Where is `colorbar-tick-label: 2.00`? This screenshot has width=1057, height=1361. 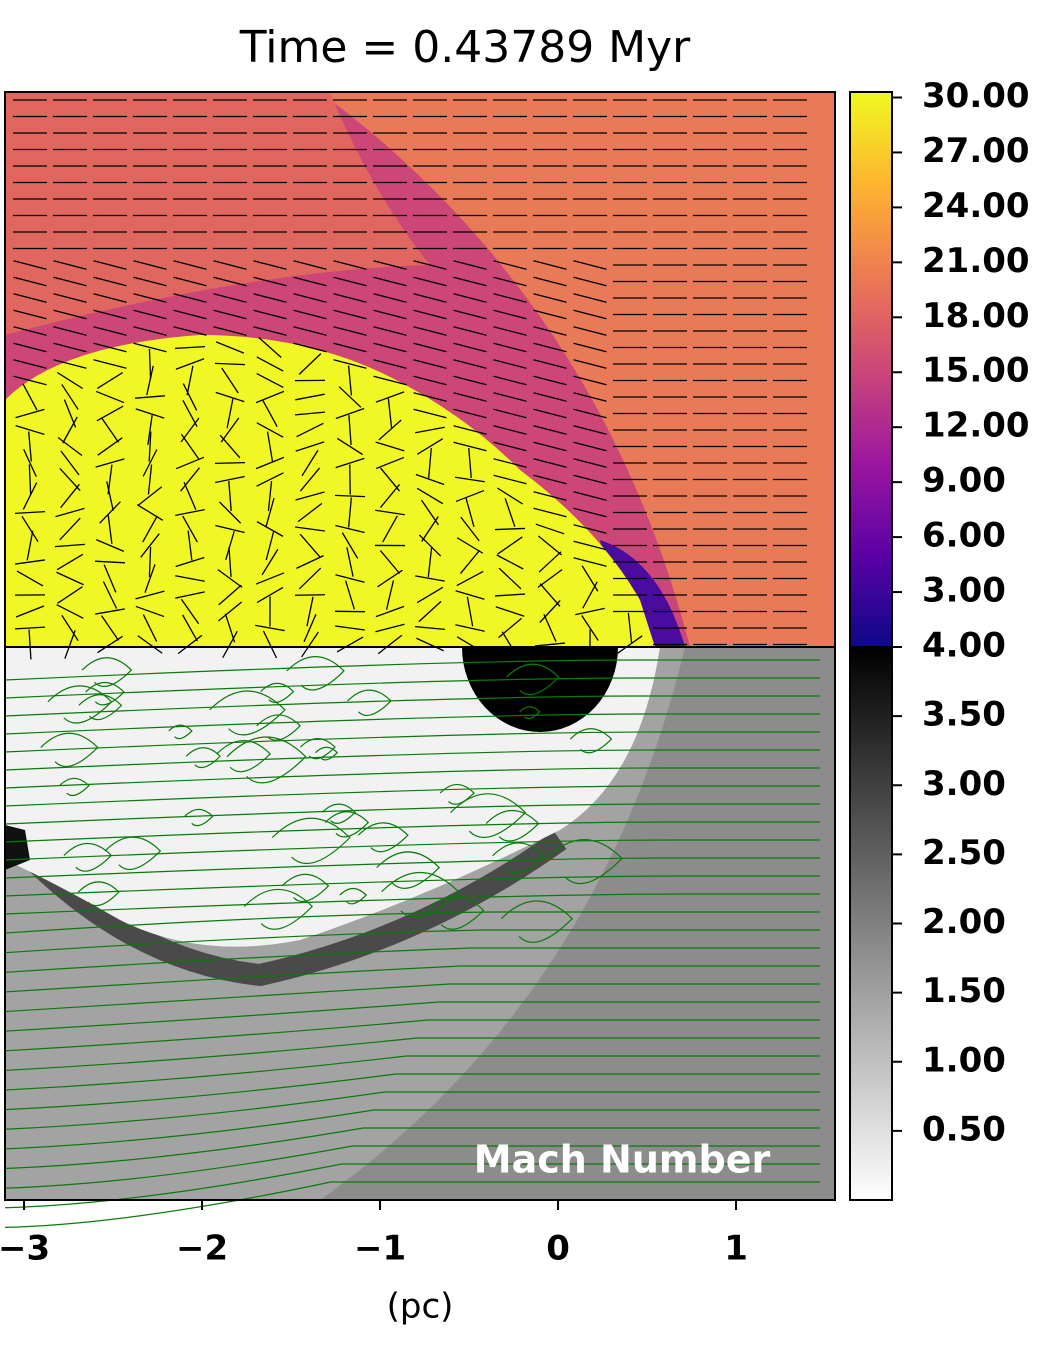
colorbar-tick-label: 2.00 is located at coordinates (964, 922).